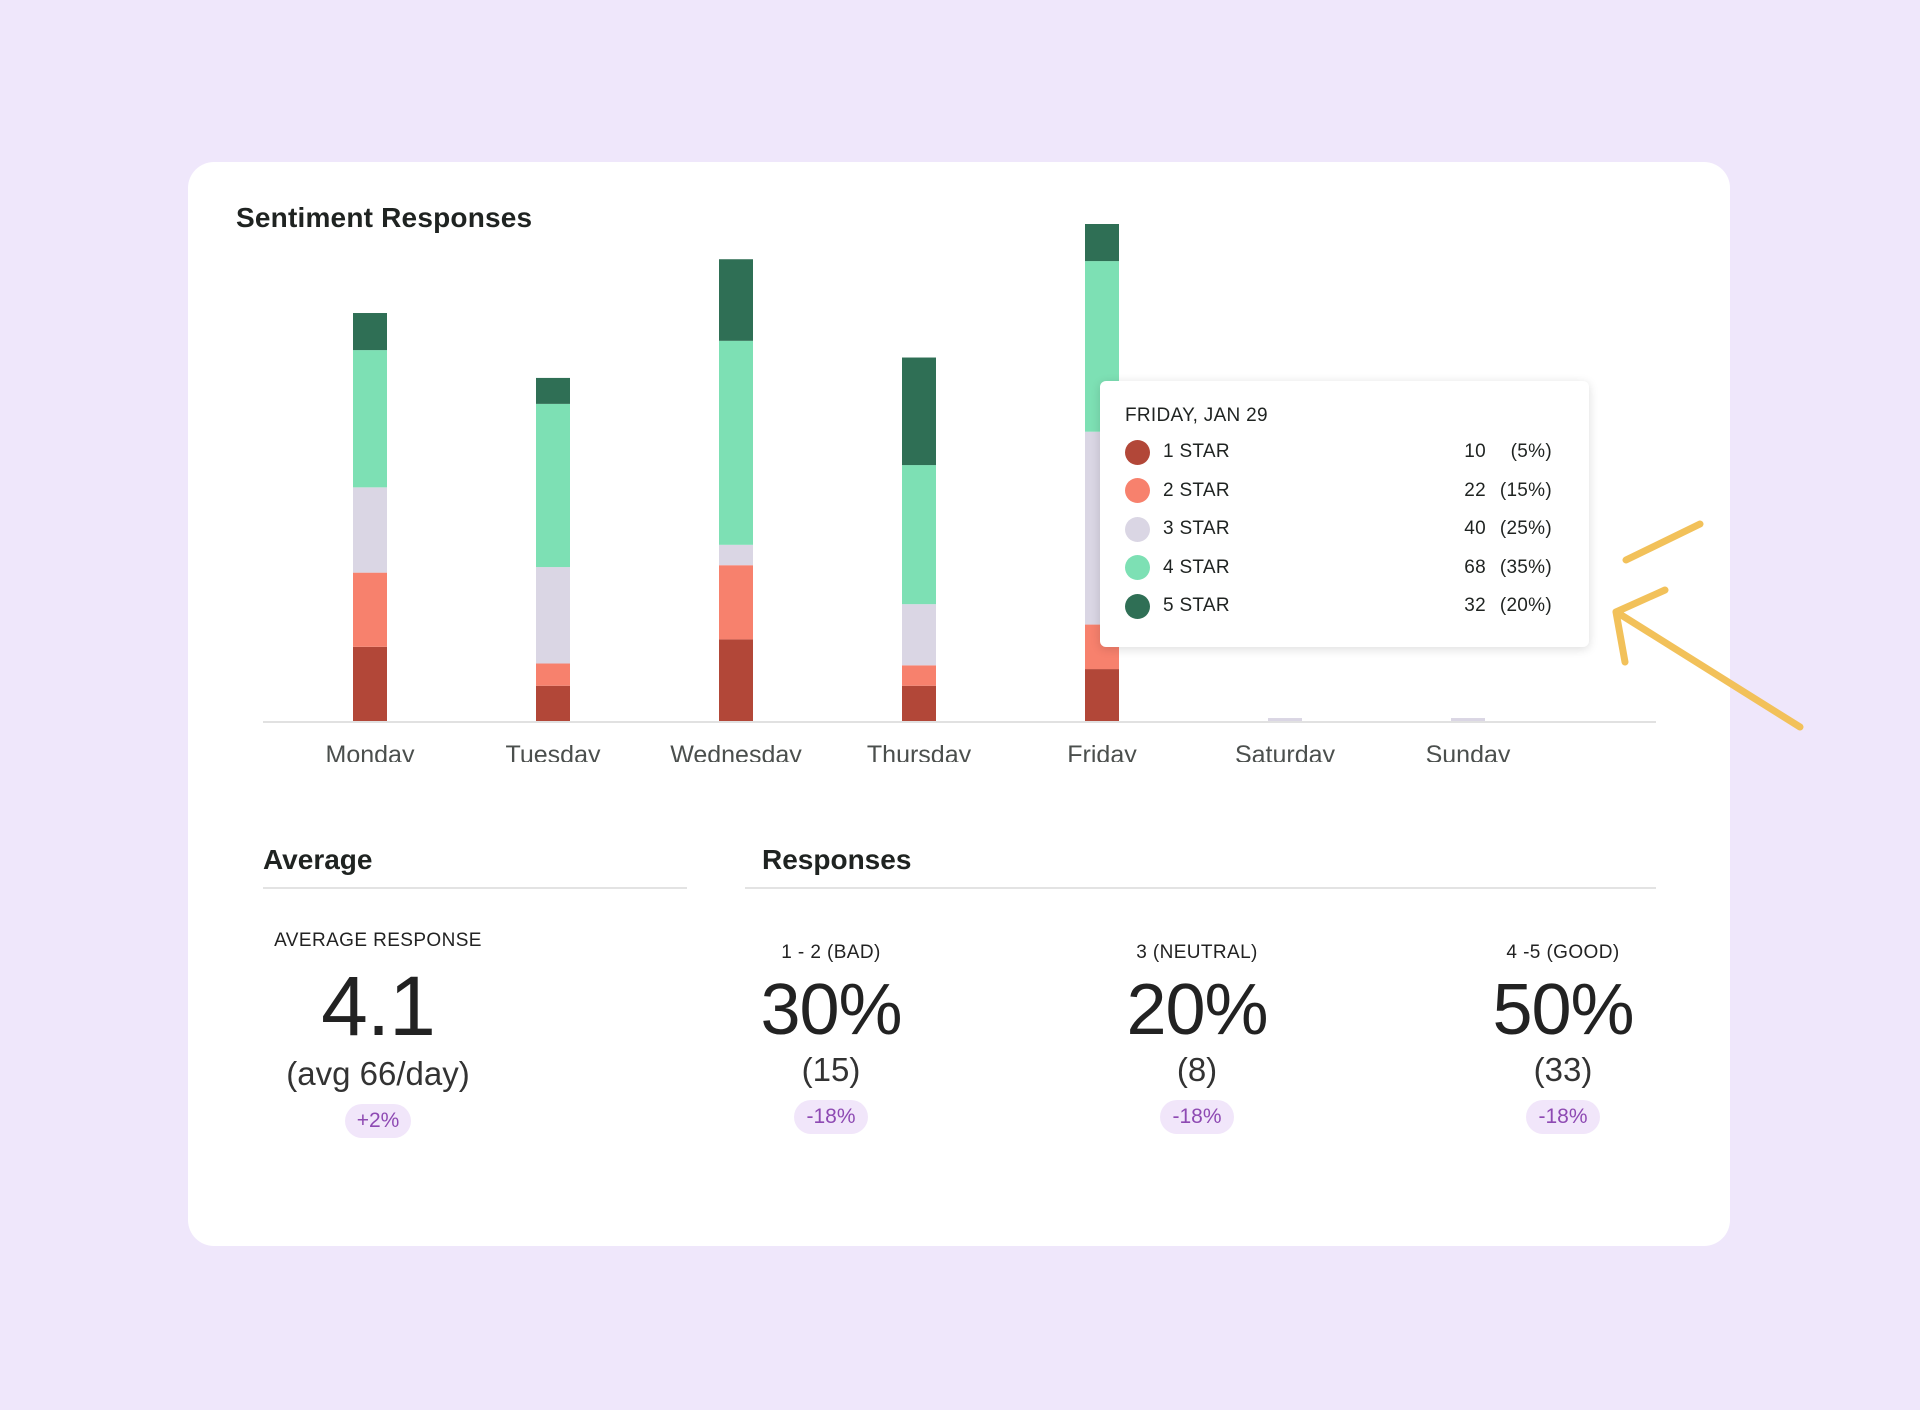  I want to click on response-group-neutral: 3 (NEUTRAL) 20% (8) -18%, so click(1197, 1038).